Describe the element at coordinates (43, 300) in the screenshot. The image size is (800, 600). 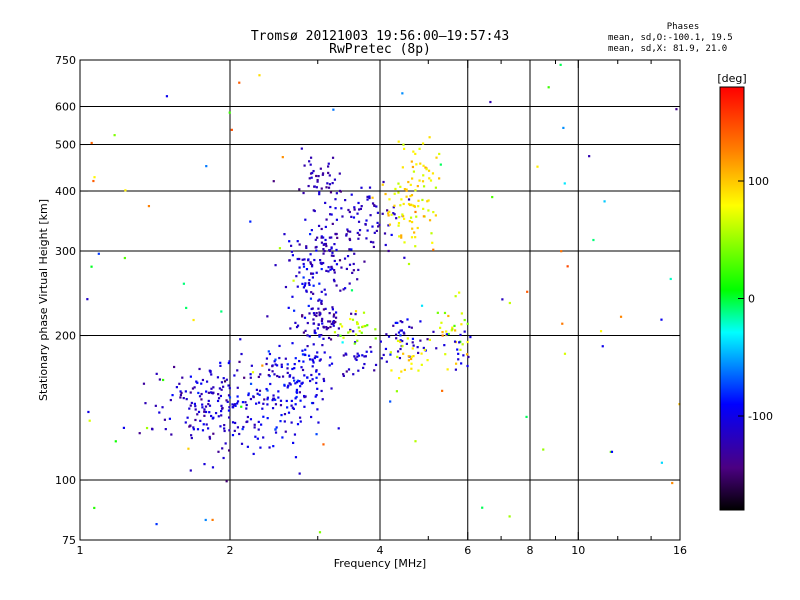
I see `y-axis-title: Stationary phase Virtual Height [km]` at that location.